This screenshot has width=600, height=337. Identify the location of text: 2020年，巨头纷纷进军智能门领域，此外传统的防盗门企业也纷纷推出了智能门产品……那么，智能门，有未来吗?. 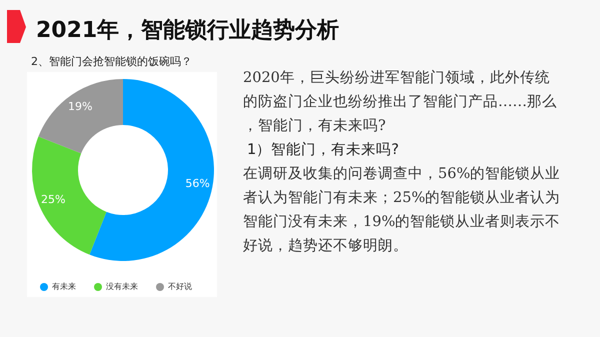
(400, 101).